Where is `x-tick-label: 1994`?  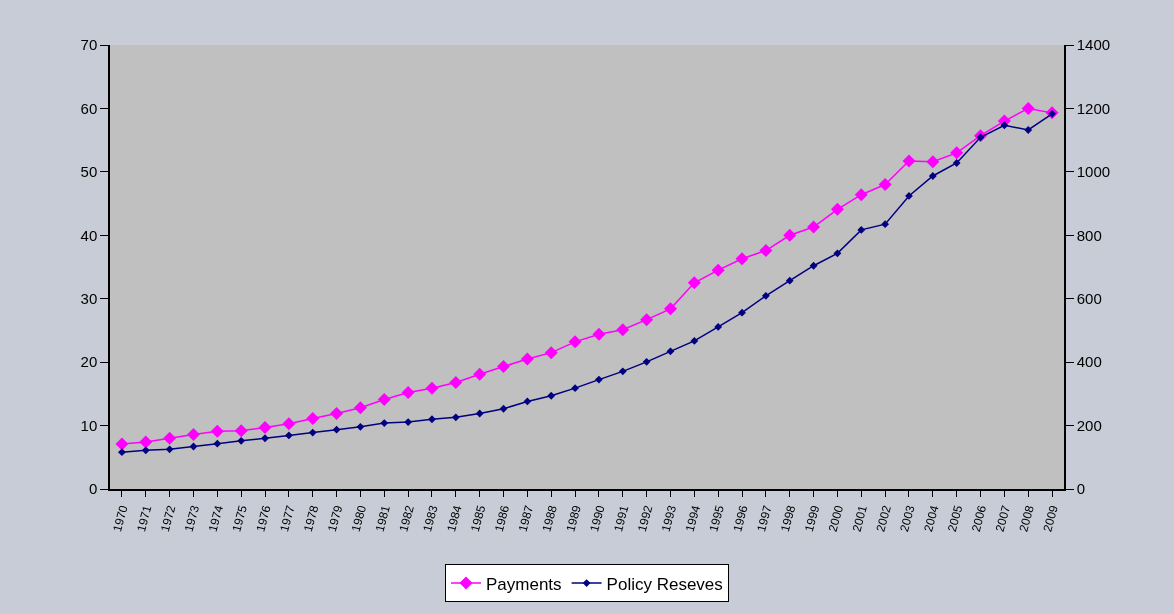
x-tick-label: 1994 is located at coordinates (693, 518).